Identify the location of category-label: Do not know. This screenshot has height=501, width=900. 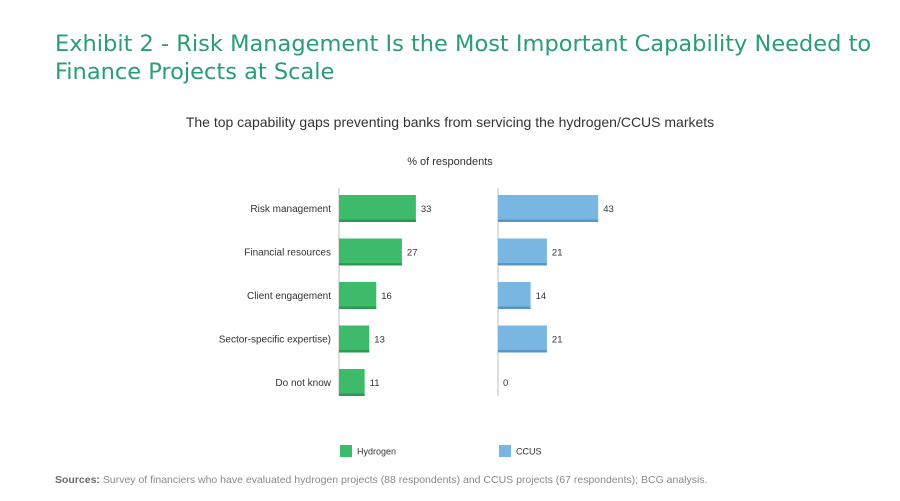
(303, 383).